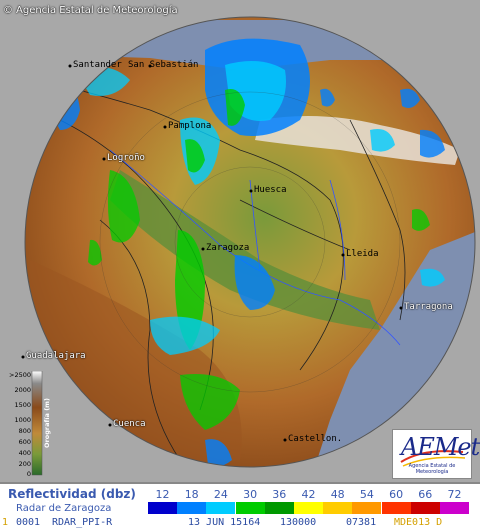 This screenshot has height=530, width=480. What do you see at coordinates (22, 390) in the screenshot?
I see `orography-level-1: 2000` at bounding box center [22, 390].